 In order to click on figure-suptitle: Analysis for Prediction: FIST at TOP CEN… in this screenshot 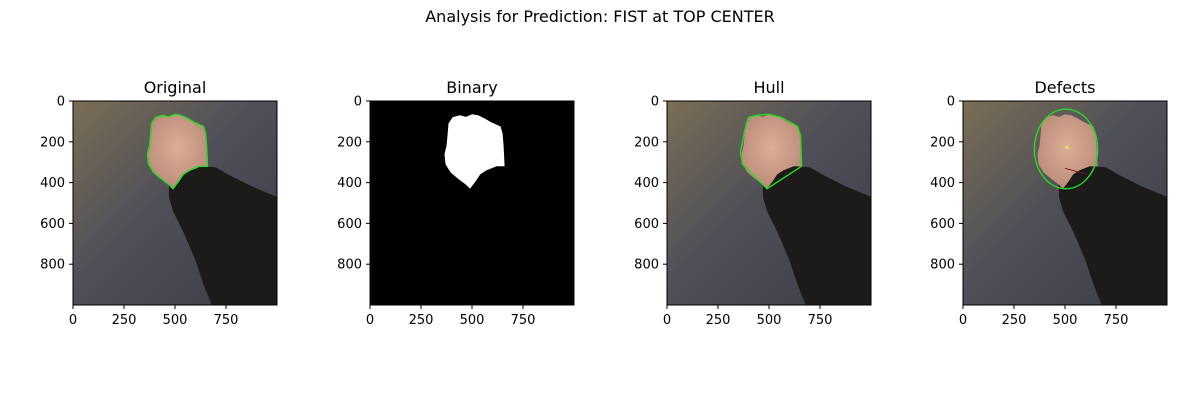, I will do `click(600, 16)`.